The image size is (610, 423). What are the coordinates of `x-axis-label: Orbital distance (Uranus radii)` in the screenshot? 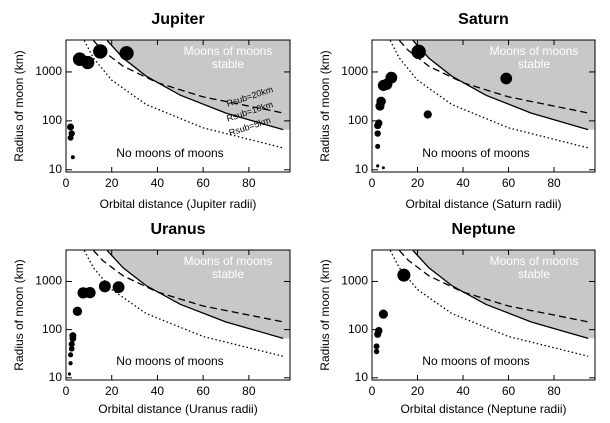 It's located at (177, 409).